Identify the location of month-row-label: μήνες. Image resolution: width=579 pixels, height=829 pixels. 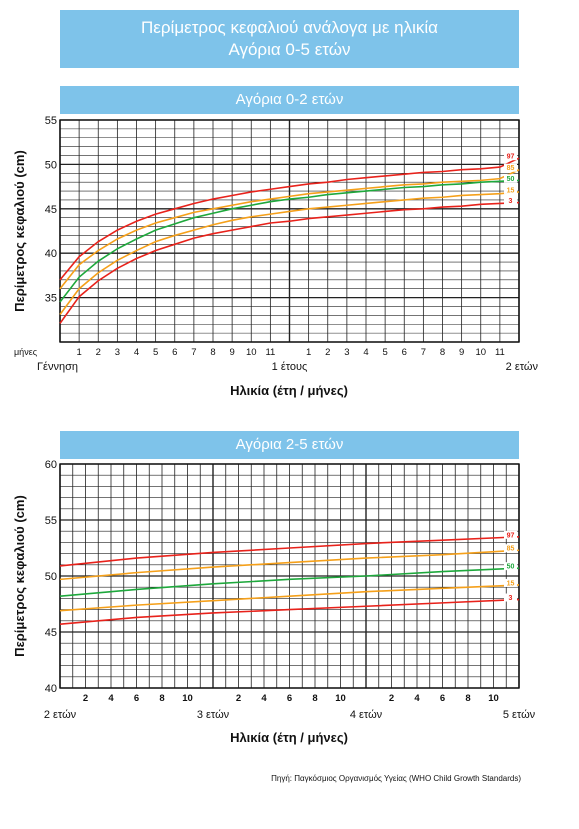
(26, 352).